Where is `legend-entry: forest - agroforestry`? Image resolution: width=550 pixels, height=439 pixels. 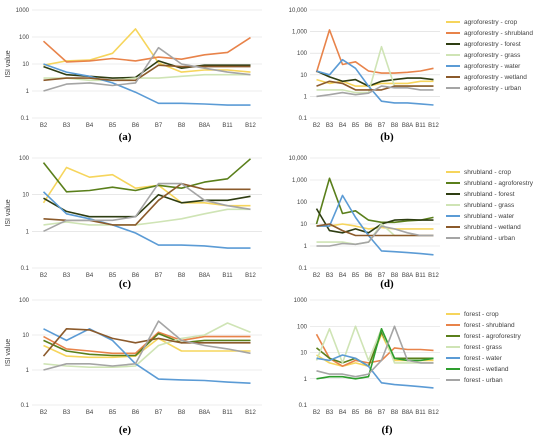
legend-entry: forest - agroforestry is located at coordinates (492, 336).